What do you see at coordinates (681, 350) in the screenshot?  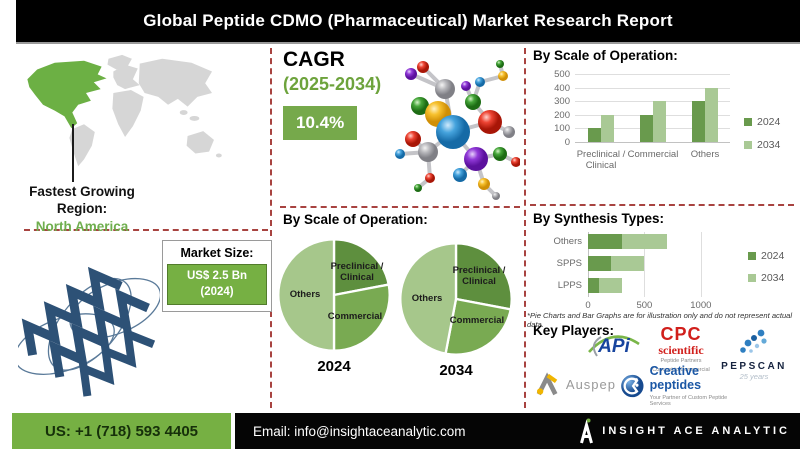 I see `cpc-scientific-text: scientific` at bounding box center [681, 350].